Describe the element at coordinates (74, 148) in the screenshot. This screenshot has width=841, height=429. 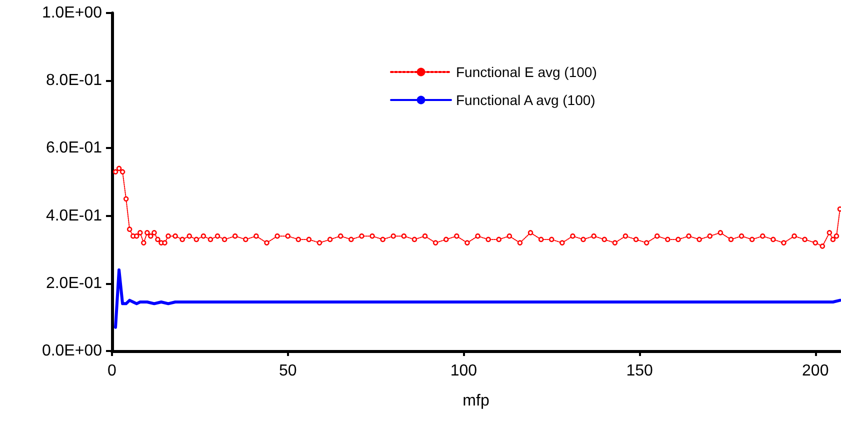
I see `y-tick-label: 6.0E-01` at that location.